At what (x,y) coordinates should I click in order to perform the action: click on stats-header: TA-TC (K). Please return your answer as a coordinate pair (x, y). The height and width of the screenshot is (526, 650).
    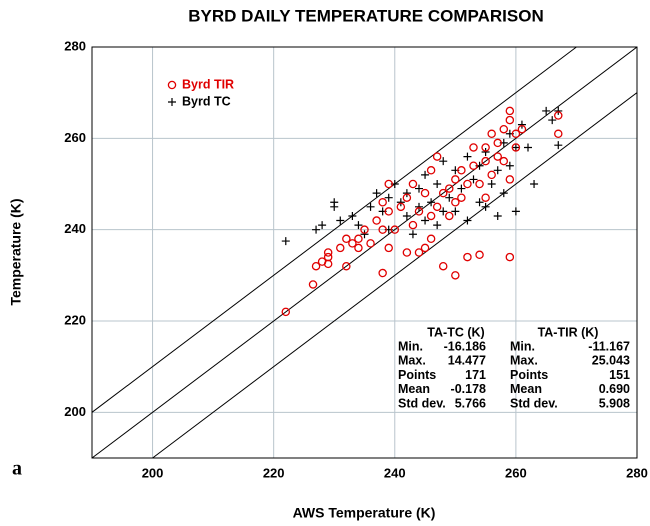
    Looking at the image, I should click on (455, 332).